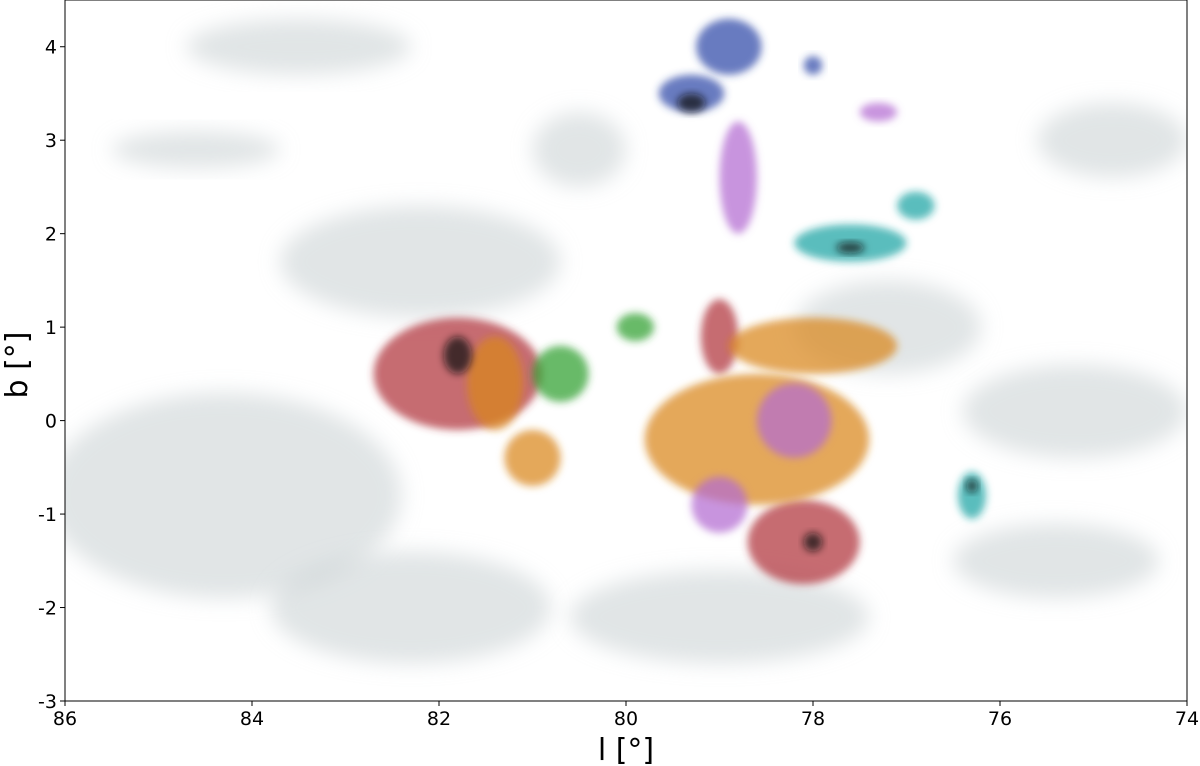 Image resolution: width=1200 pixels, height=766 pixels. I want to click on y-tick-label: -1, so click(47, 515).